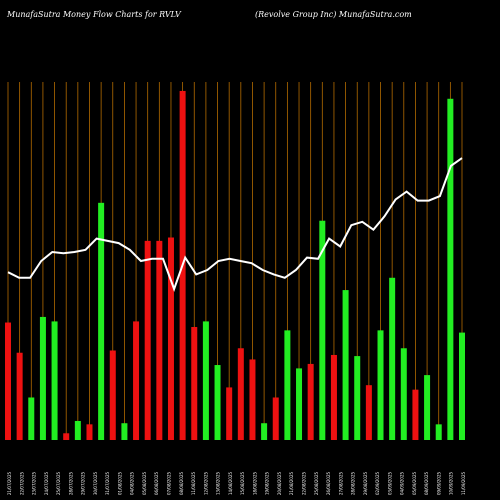  Describe the element at coordinates (230, 483) in the screenshot. I see `x-tick-label: 14/08/2025` at that location.